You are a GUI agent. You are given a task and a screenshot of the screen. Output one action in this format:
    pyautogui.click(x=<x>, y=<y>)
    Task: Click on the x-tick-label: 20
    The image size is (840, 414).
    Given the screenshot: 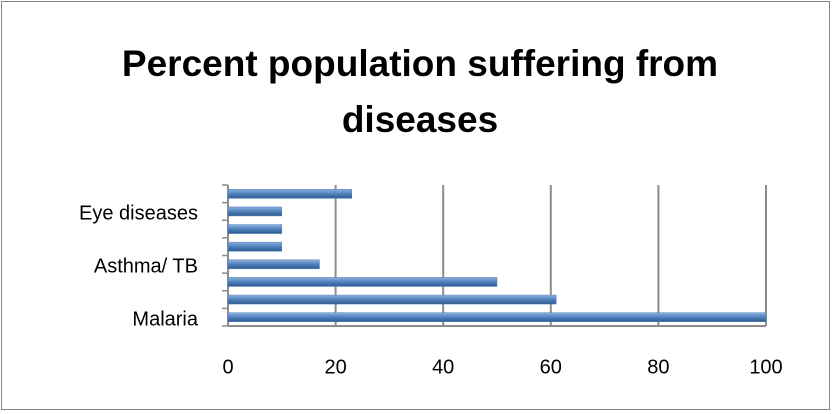 What is the action you would take?
    pyautogui.click(x=335, y=367)
    